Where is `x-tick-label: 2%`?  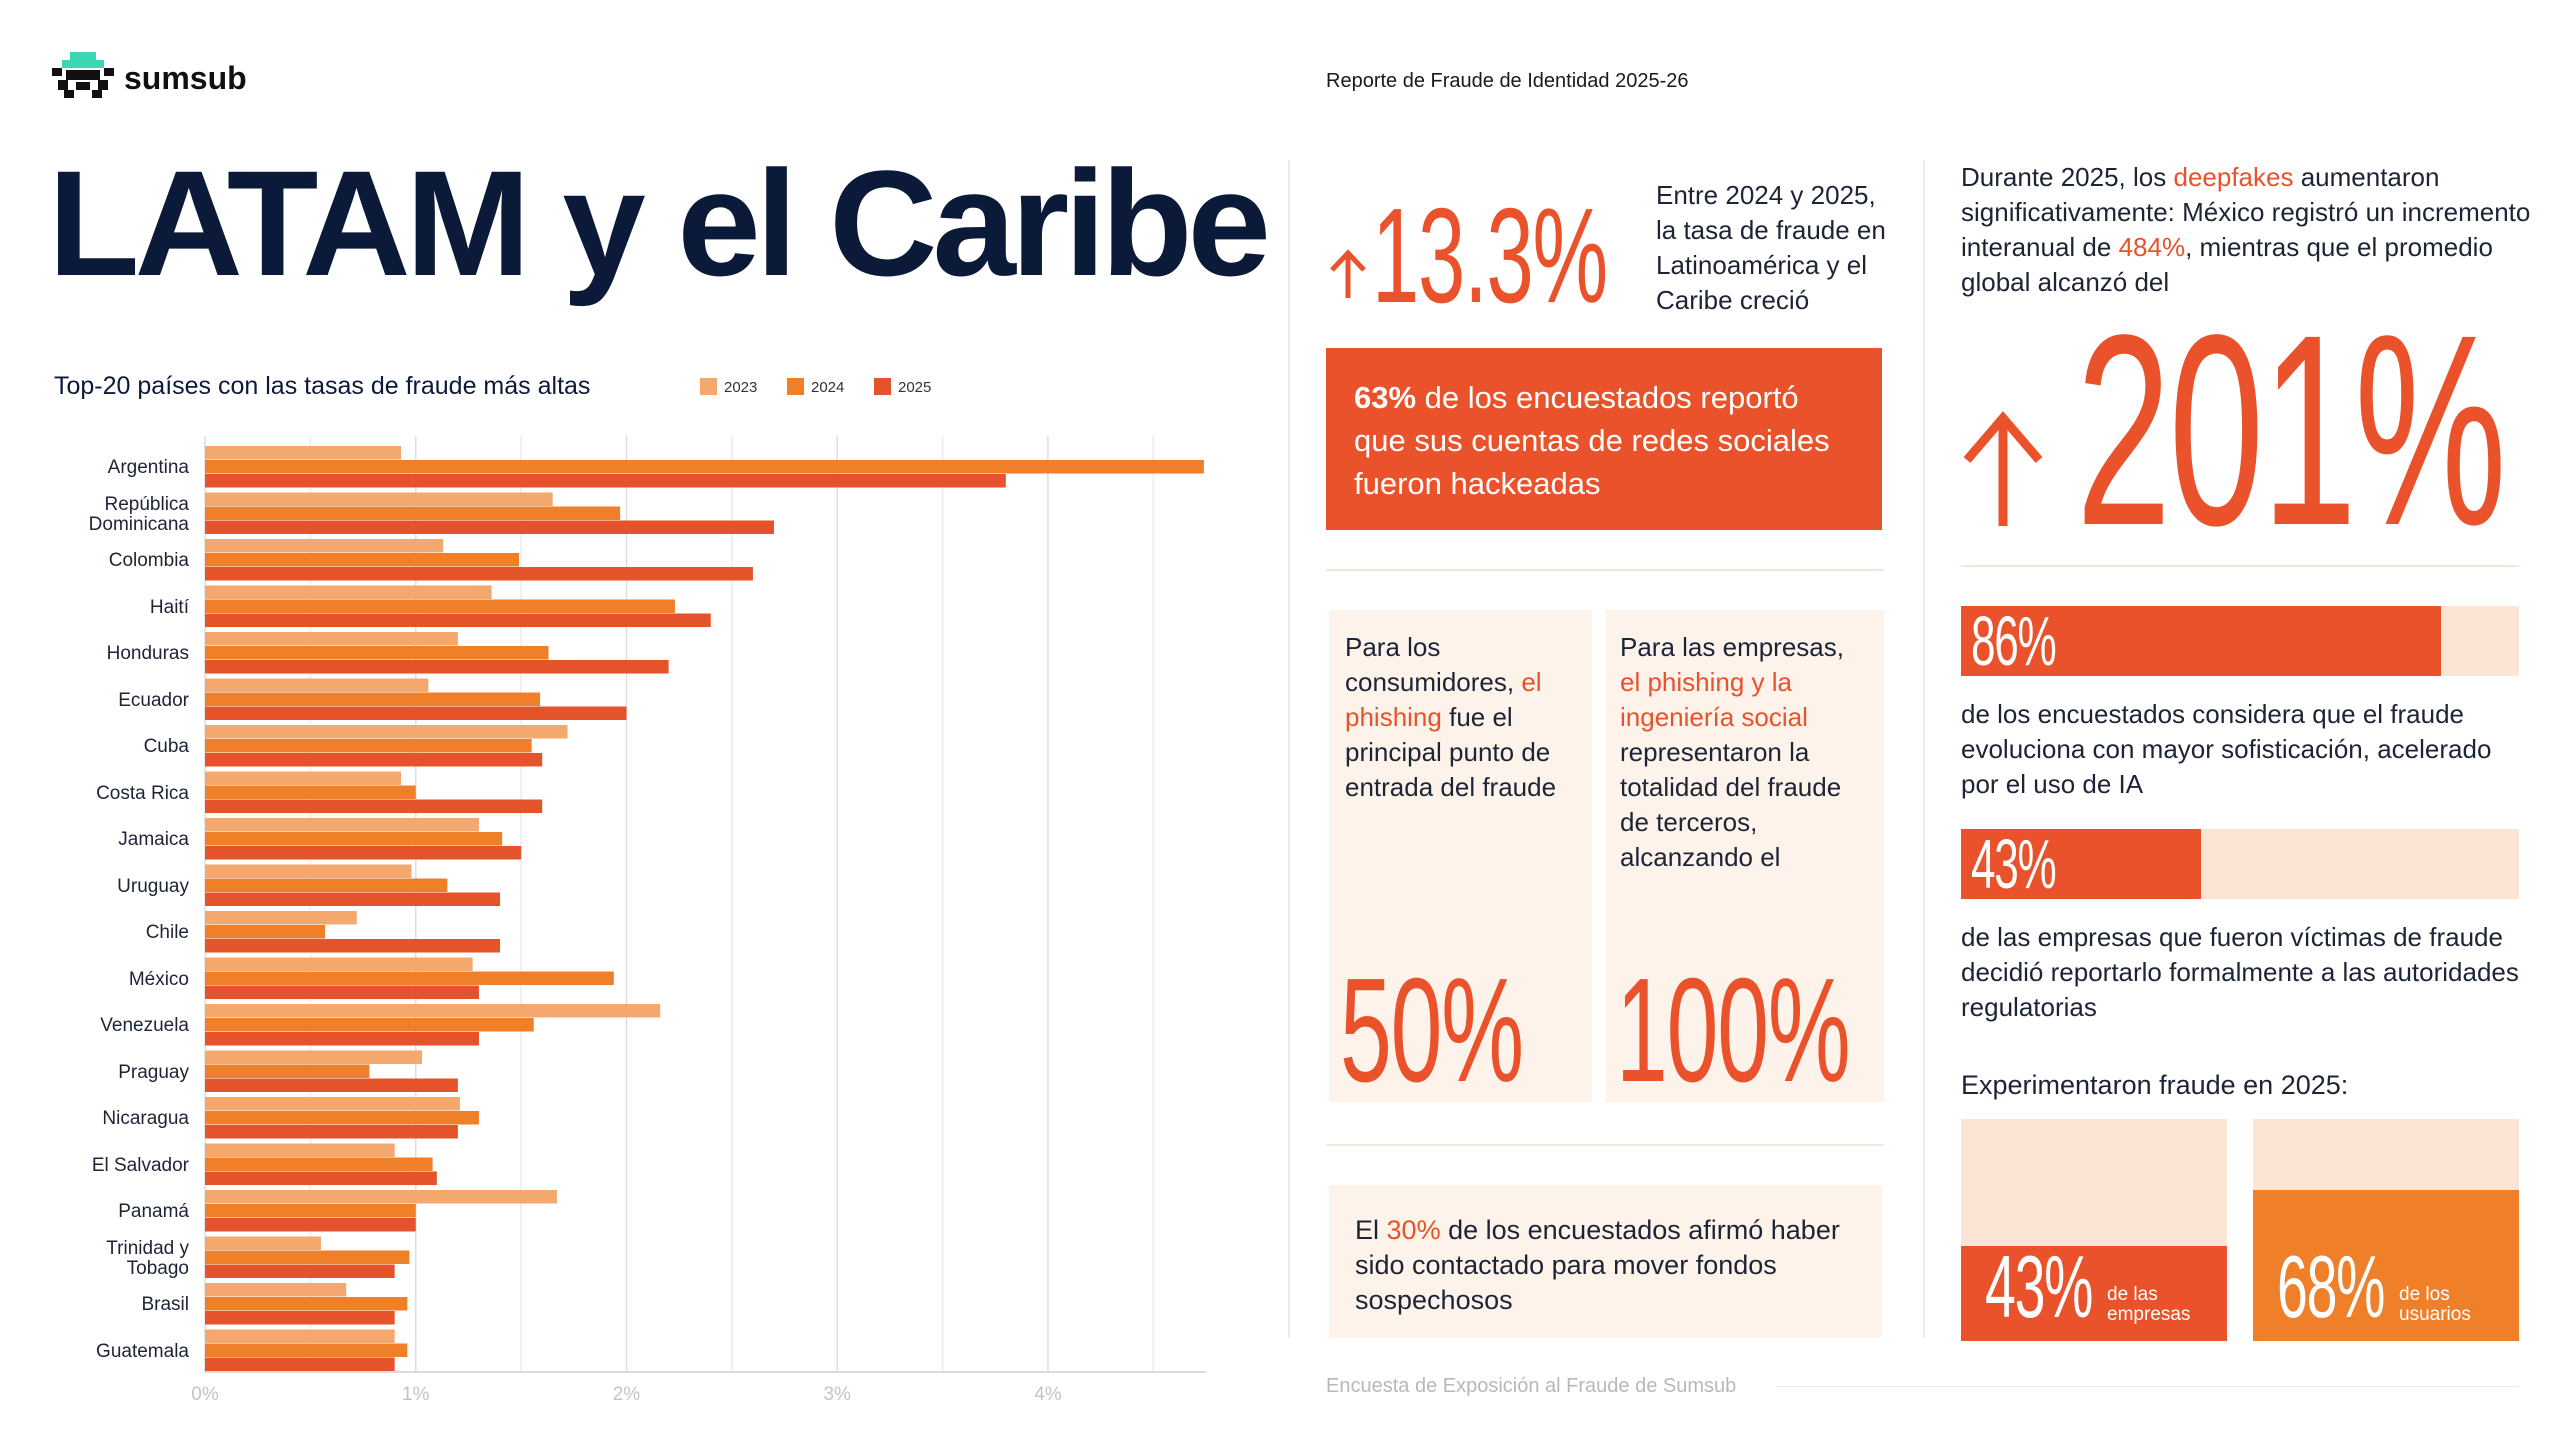 x-tick-label: 2% is located at coordinates (627, 1394).